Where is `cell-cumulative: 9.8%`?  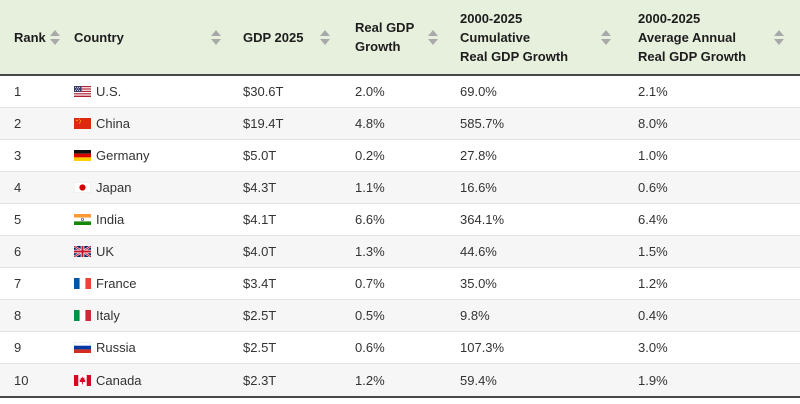
cell-cumulative: 9.8% is located at coordinates (475, 315).